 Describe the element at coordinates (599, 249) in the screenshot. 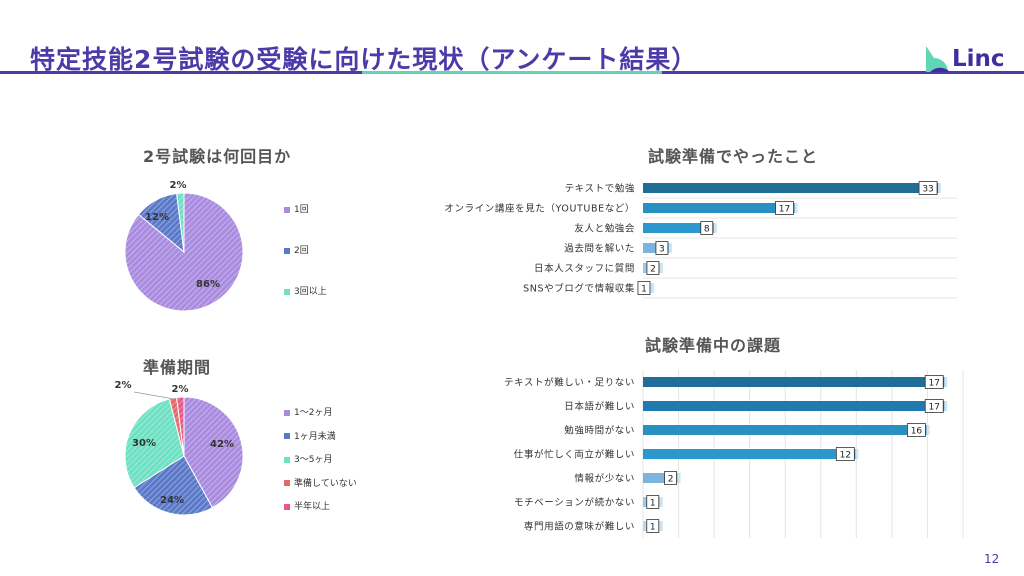

I see `category-label: 過去問を解いた` at that location.